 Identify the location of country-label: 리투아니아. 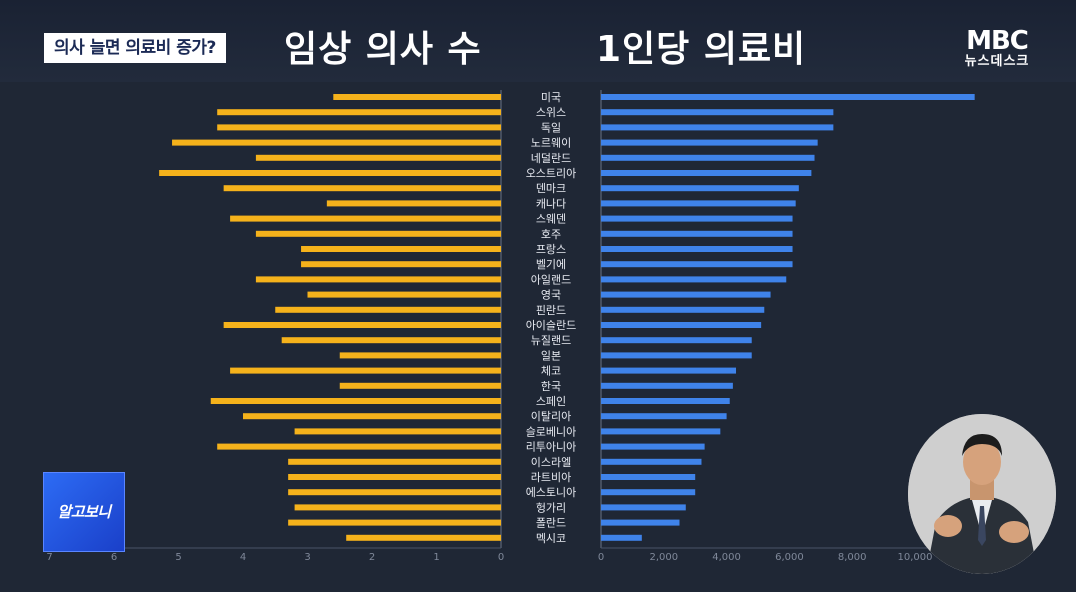
(551, 447).